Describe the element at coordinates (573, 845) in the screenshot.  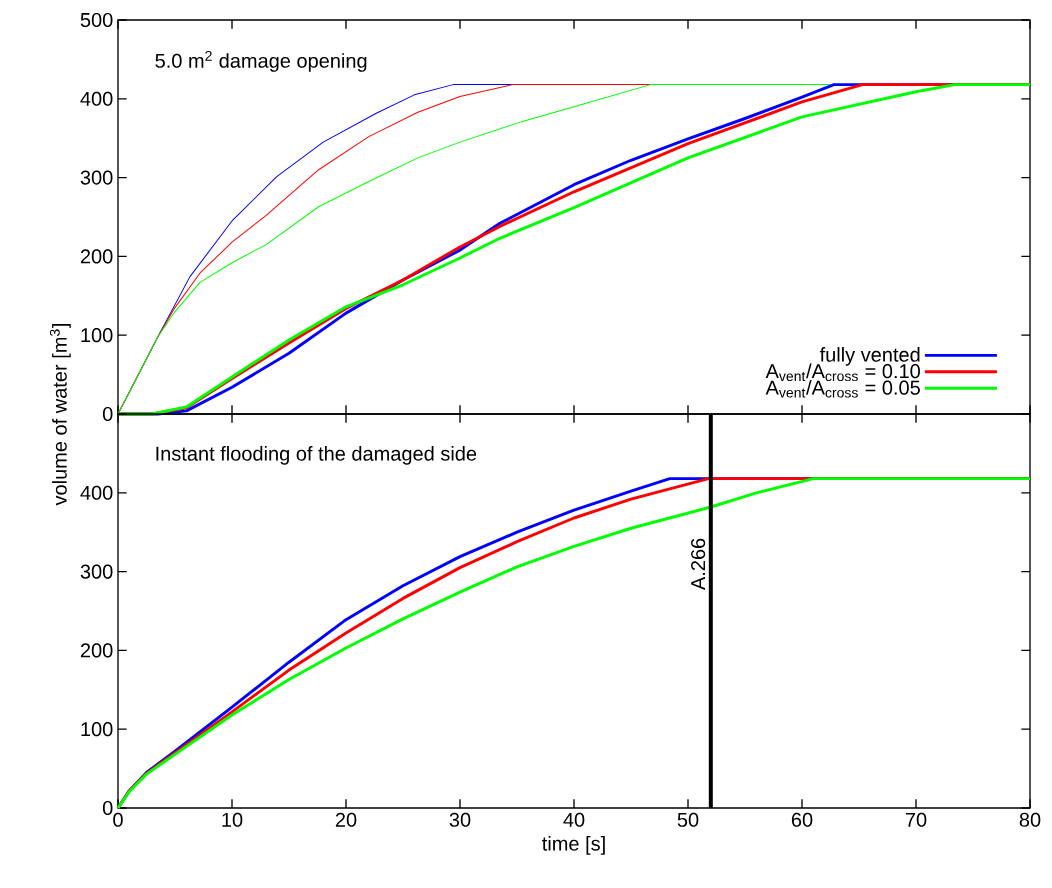
I see `x-axis-title: time [s]` at that location.